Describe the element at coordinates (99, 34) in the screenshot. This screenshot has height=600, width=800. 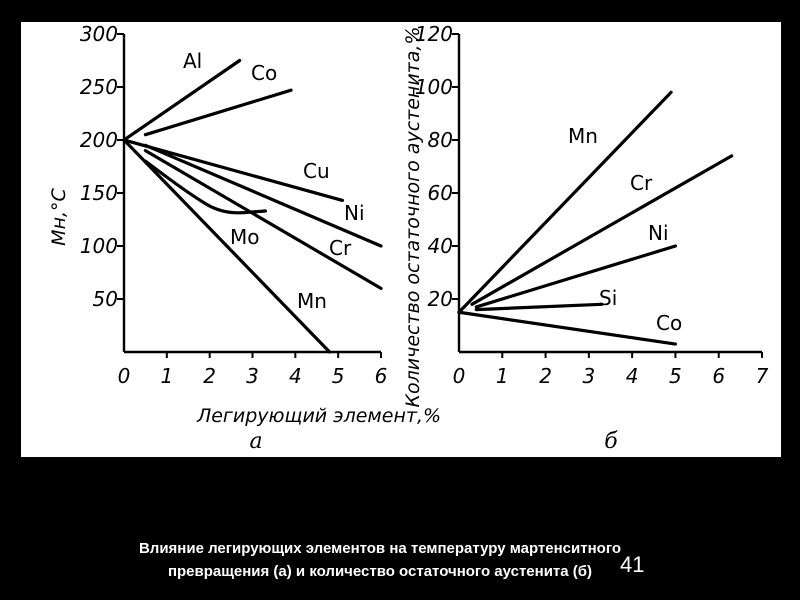
I see `panel-a-y-tick-label: 300` at that location.